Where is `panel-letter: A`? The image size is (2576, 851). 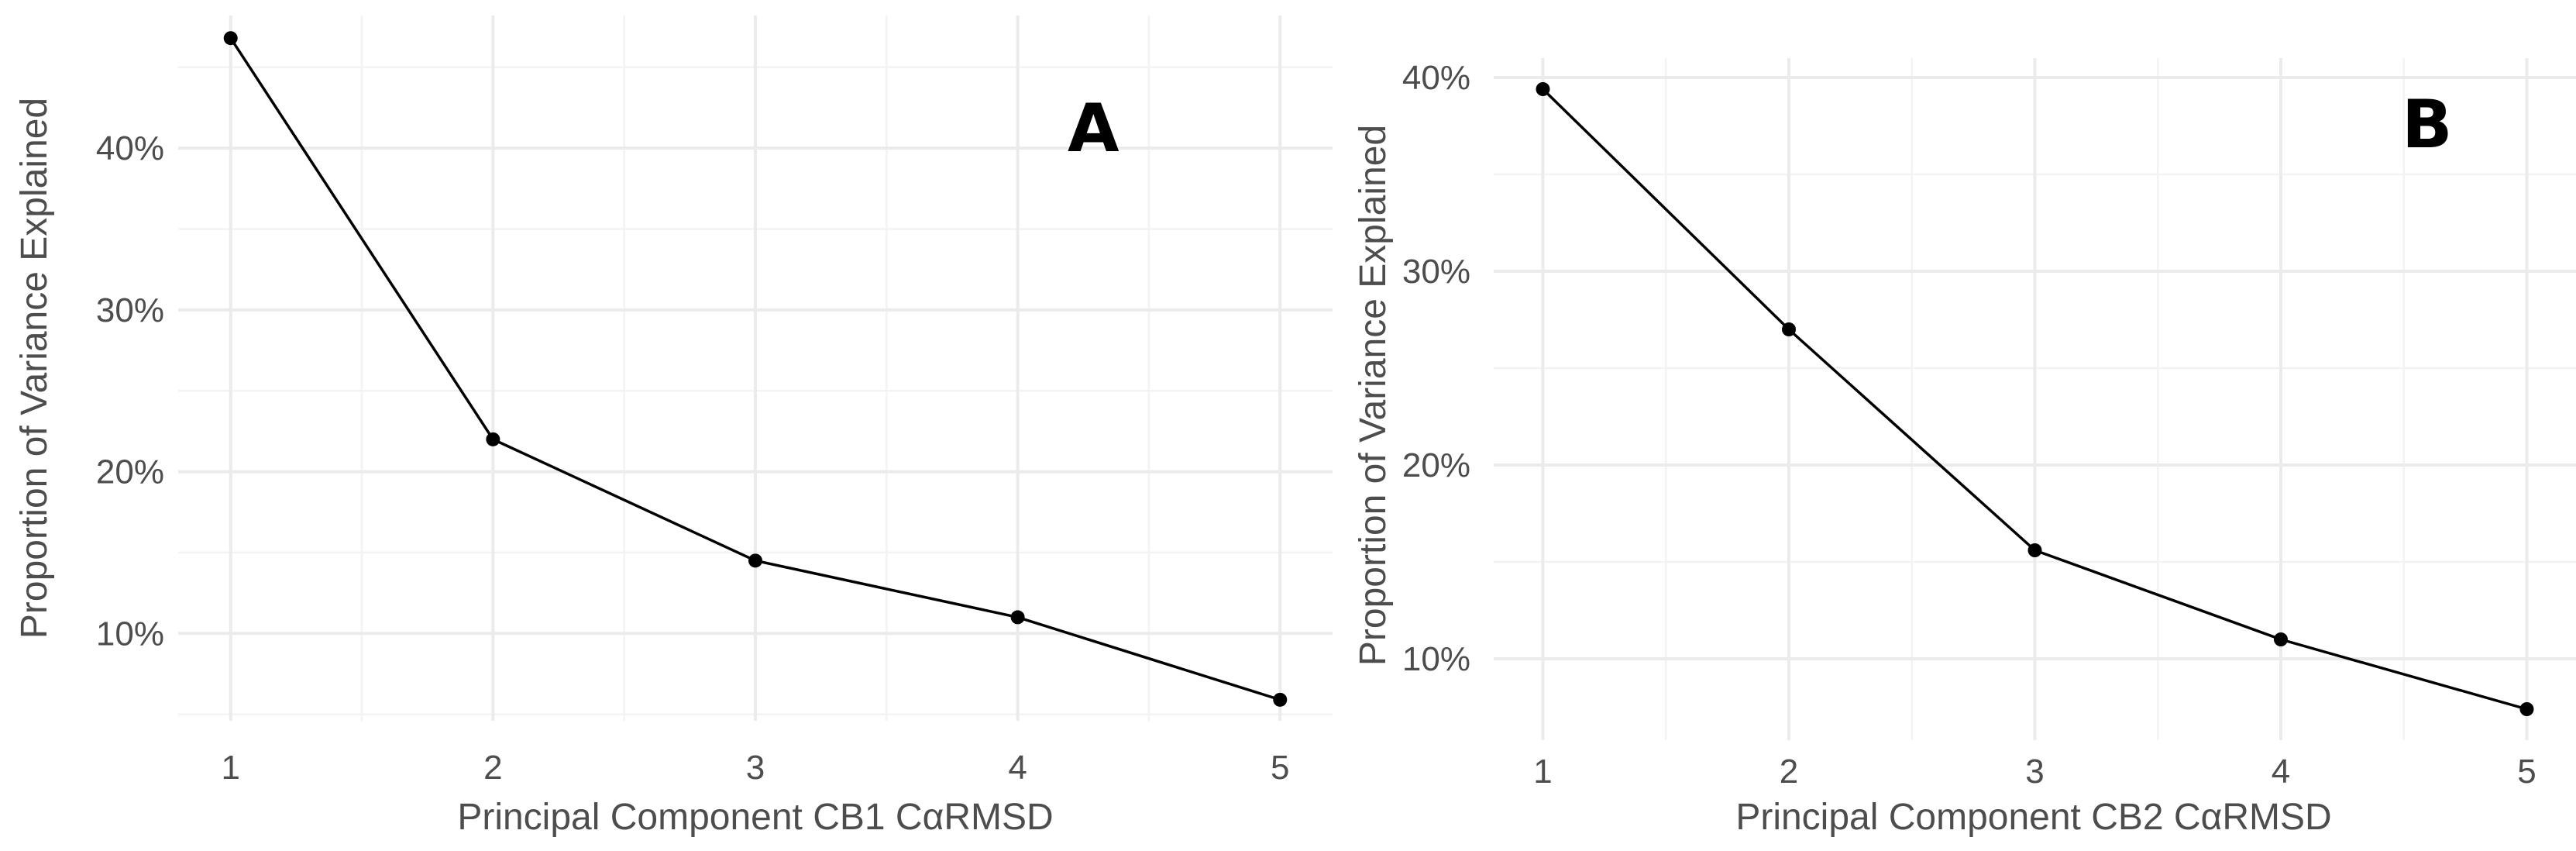 panel-letter: A is located at coordinates (1093, 128).